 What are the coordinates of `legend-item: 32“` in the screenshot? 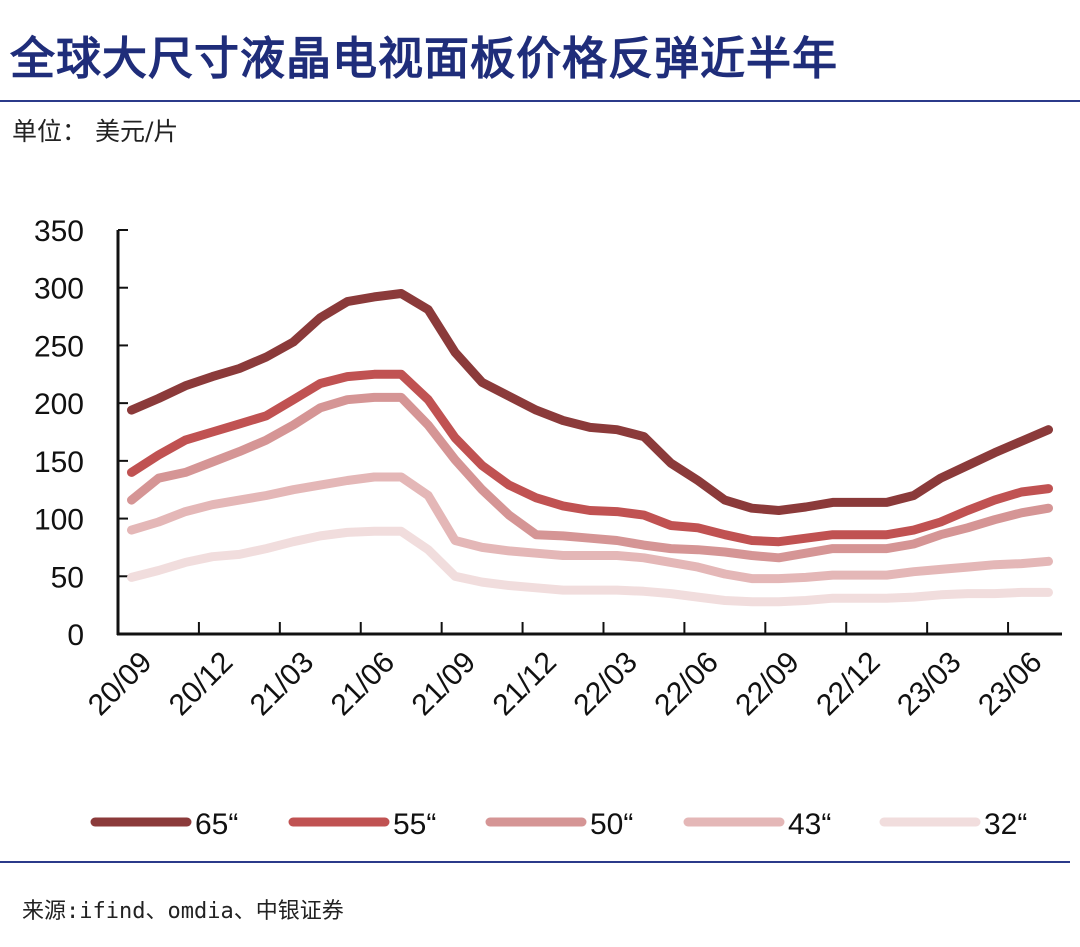 It's located at (953, 824).